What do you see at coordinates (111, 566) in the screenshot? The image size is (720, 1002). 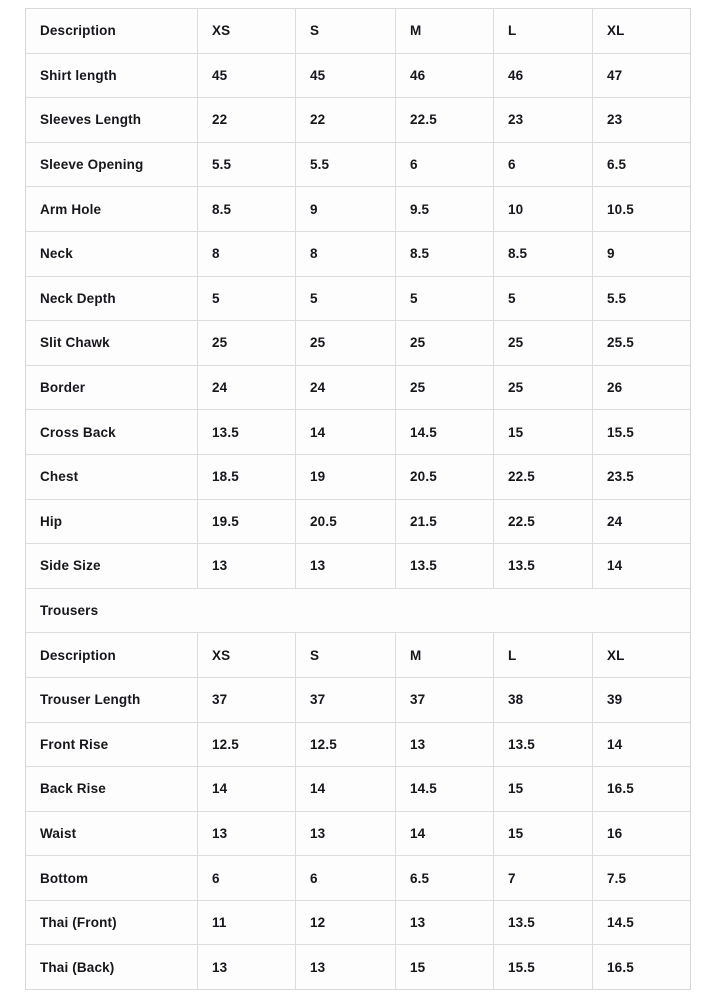 I see `measurement-label: Side Size` at bounding box center [111, 566].